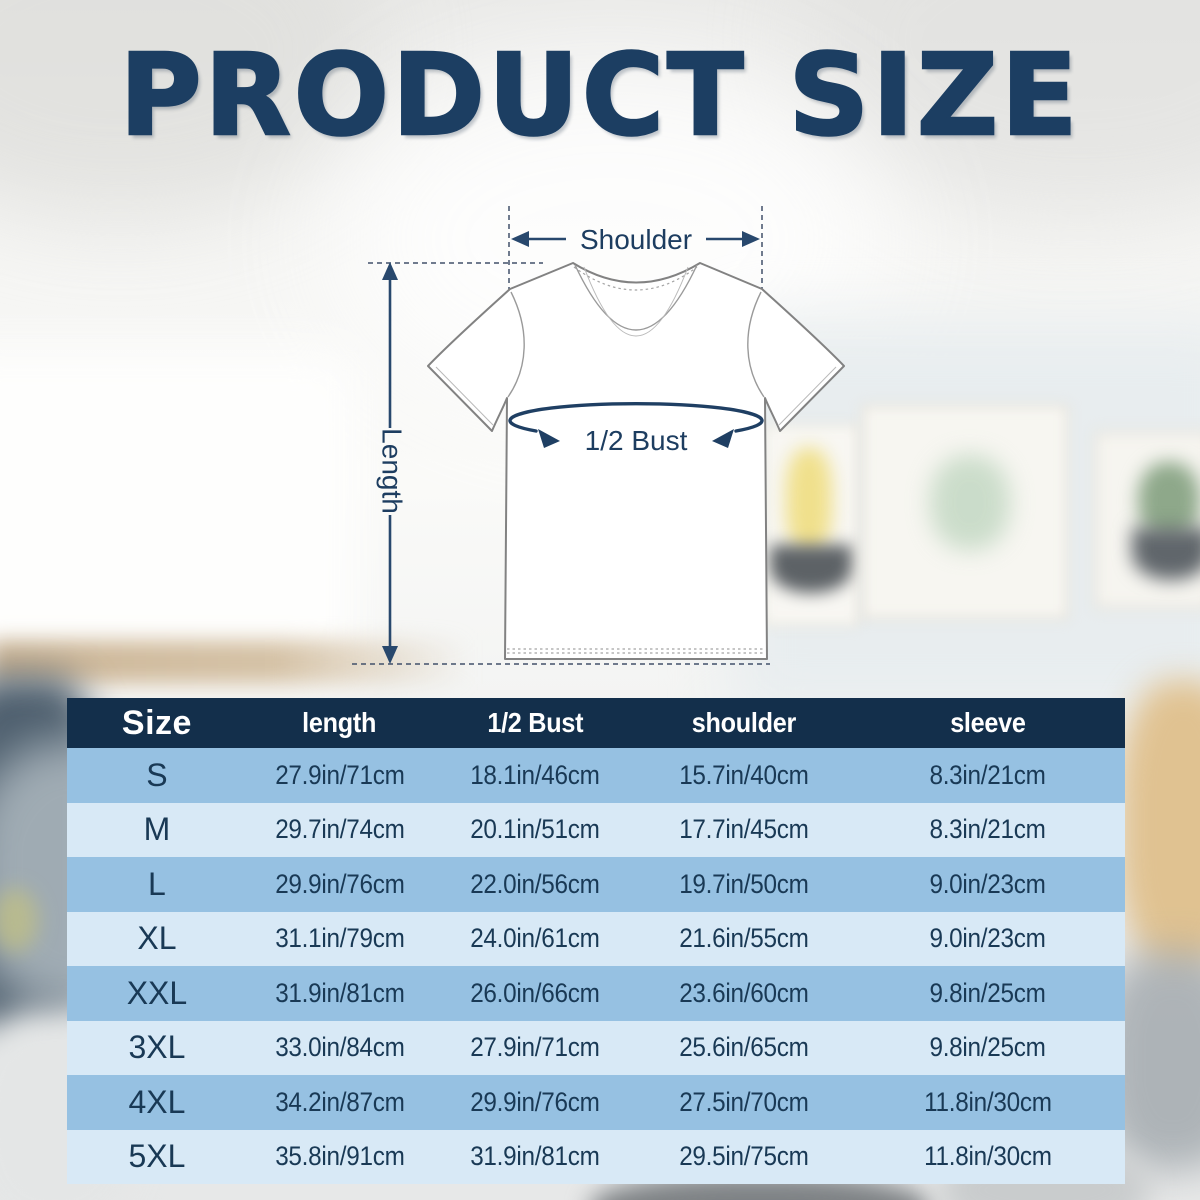  Describe the element at coordinates (809, 500) in the screenshot. I see `bg-frame-1-plant` at that location.